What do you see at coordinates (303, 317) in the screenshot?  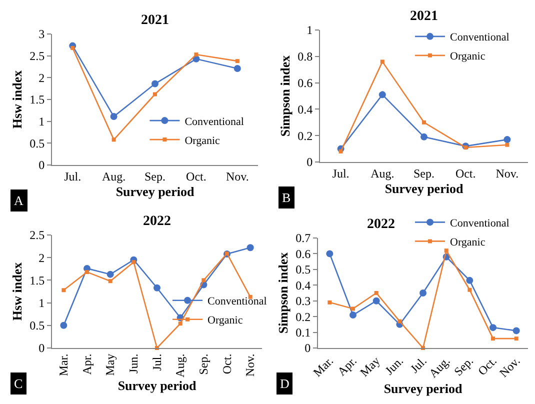 I see `y-tick-label: 0.2` at bounding box center [303, 317].